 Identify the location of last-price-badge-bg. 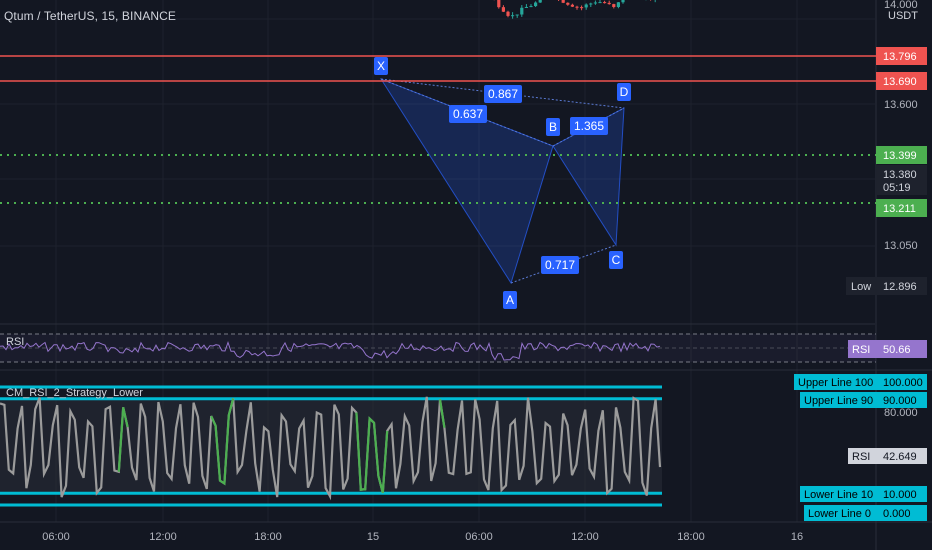
(901, 180).